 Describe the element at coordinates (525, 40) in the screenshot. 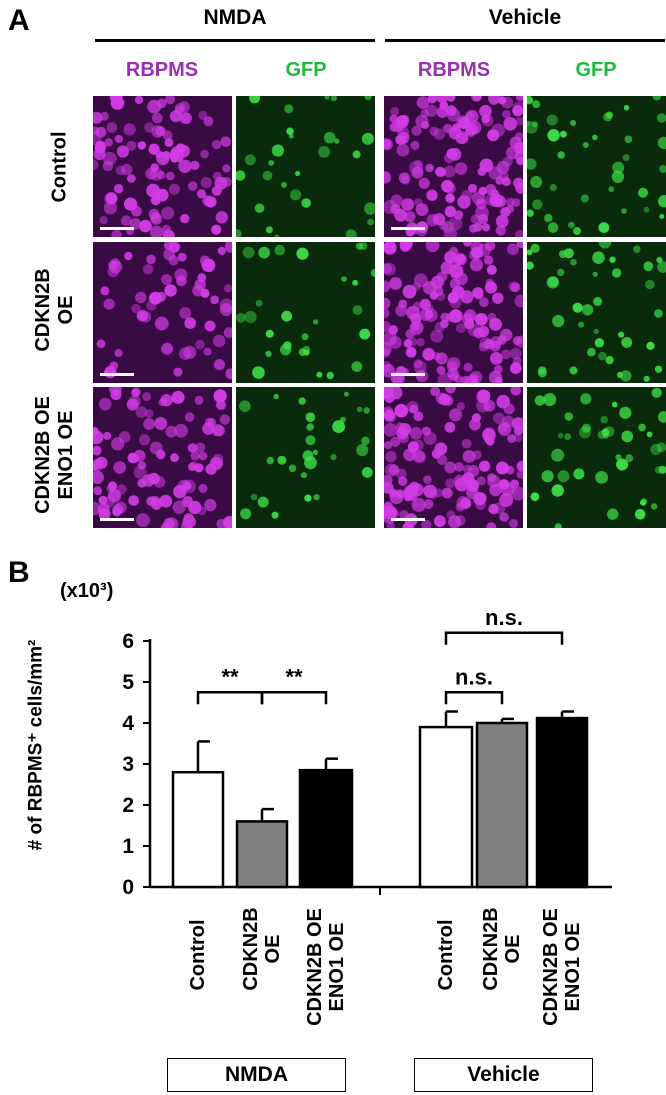

I see `group-rule-vehicle` at that location.